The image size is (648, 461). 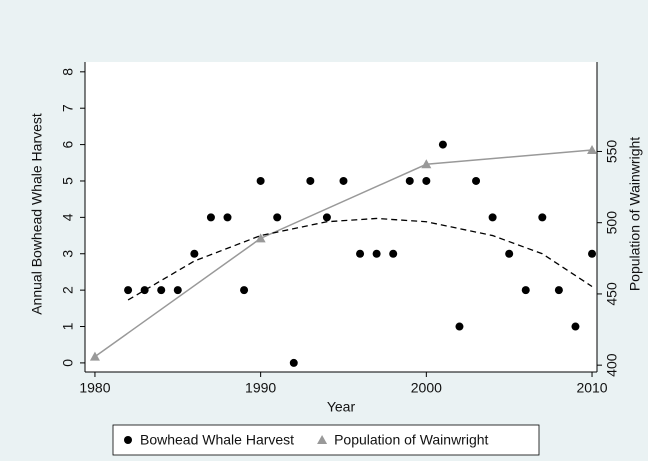 I want to click on y2-tick-label: 450, so click(x=612, y=294).